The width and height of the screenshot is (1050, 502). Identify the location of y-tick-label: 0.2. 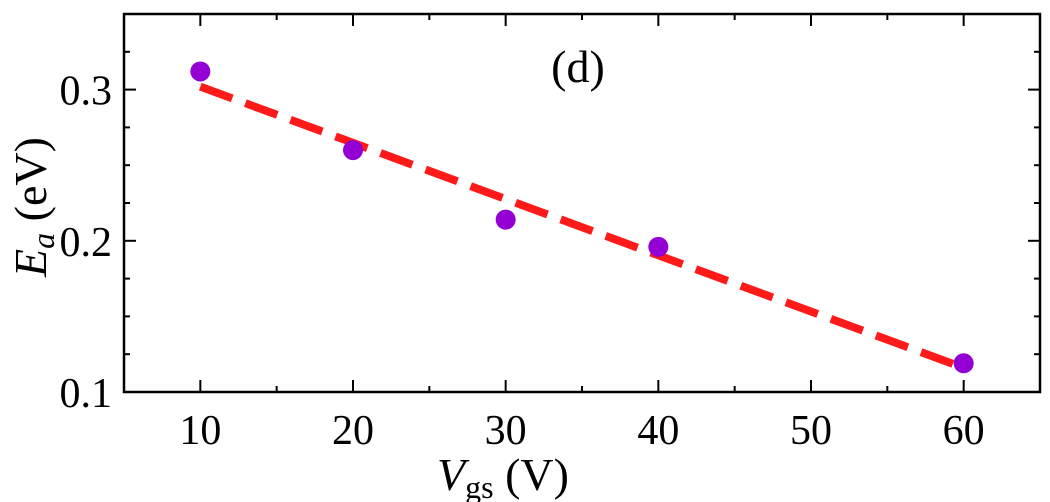
(86, 243).